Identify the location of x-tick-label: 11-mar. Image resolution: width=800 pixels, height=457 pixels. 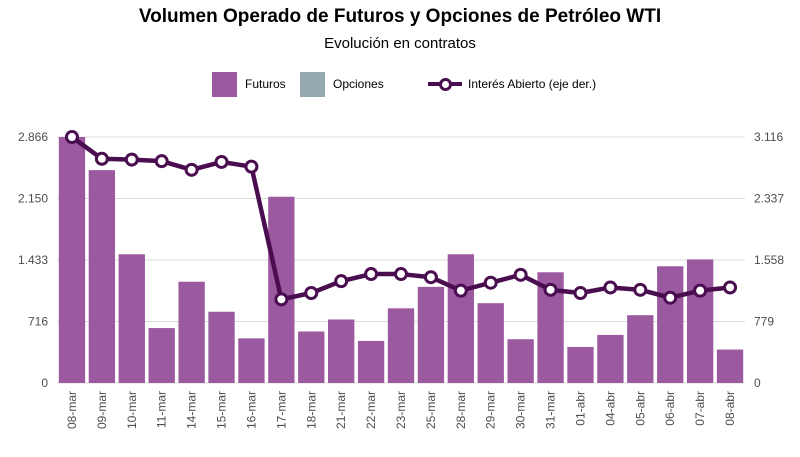
(162, 409).